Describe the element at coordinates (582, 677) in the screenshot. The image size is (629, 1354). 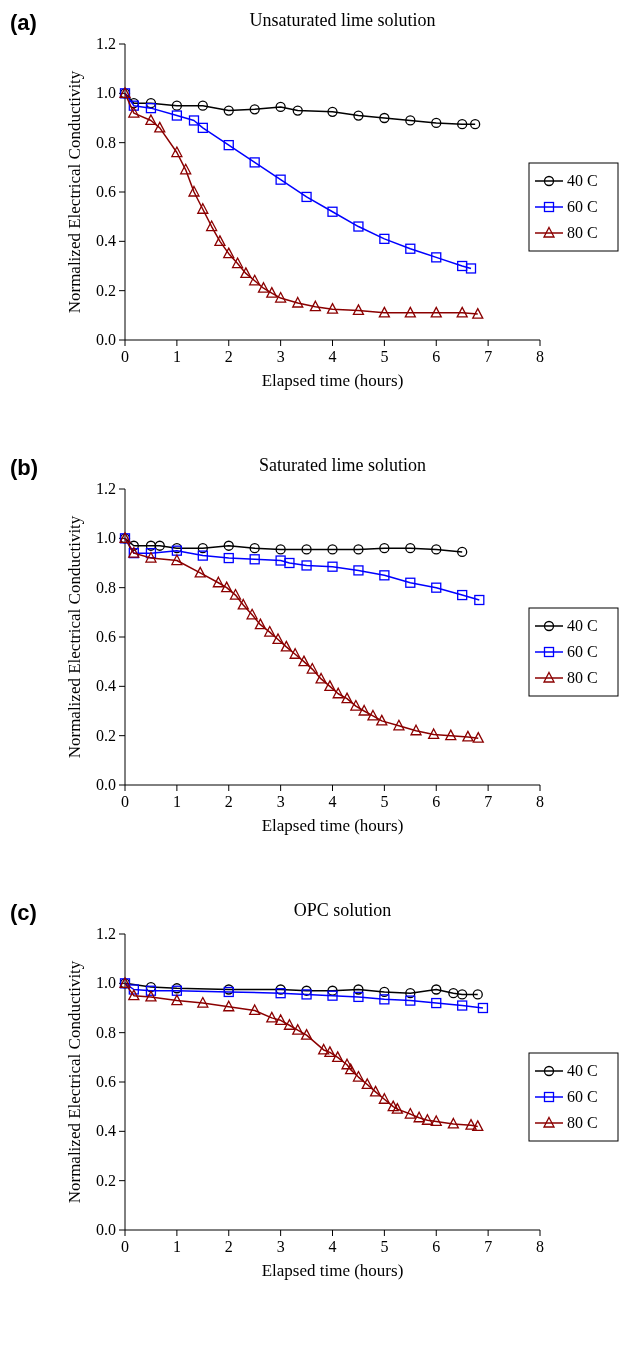
I see `legend-label: 80 C` at that location.